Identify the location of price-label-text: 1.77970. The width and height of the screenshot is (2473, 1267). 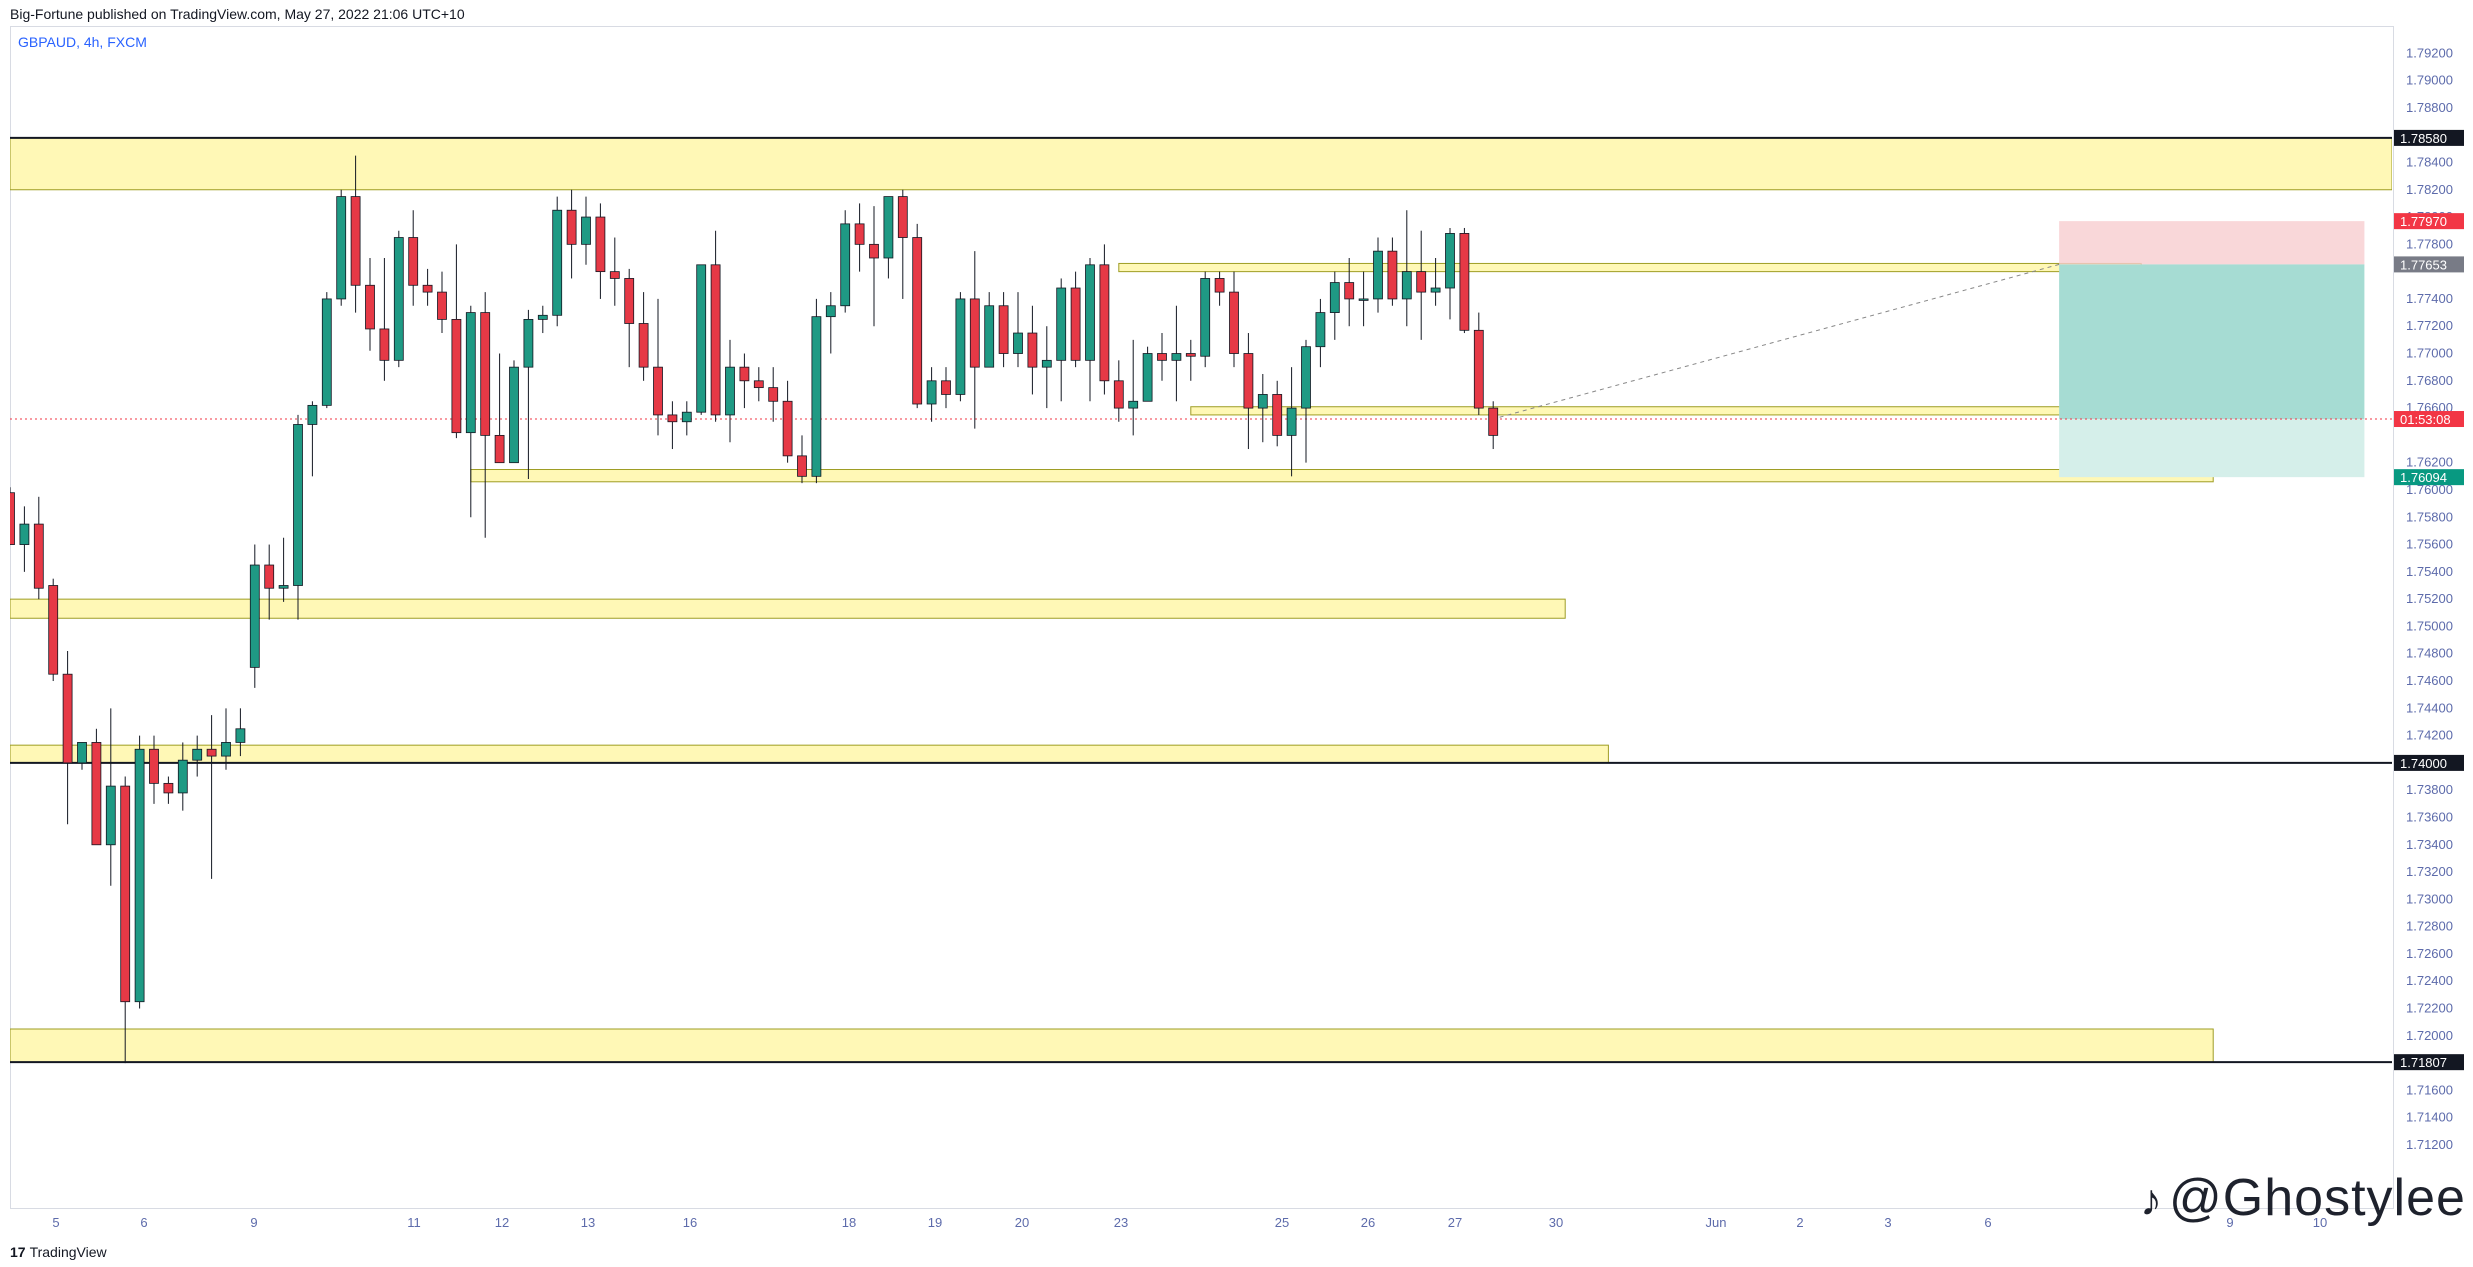
(2423, 221).